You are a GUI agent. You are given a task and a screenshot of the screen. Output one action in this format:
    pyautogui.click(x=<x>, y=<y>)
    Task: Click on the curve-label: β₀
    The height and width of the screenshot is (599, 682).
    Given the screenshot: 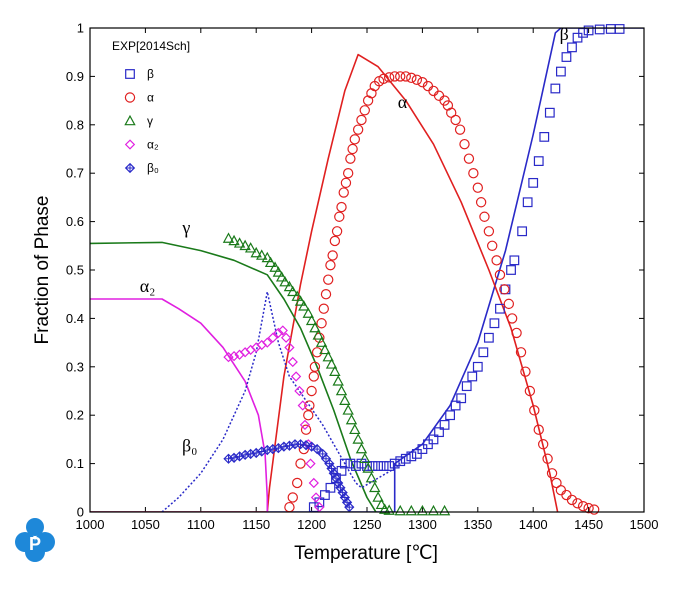 What is the action you would take?
    pyautogui.click(x=189, y=446)
    